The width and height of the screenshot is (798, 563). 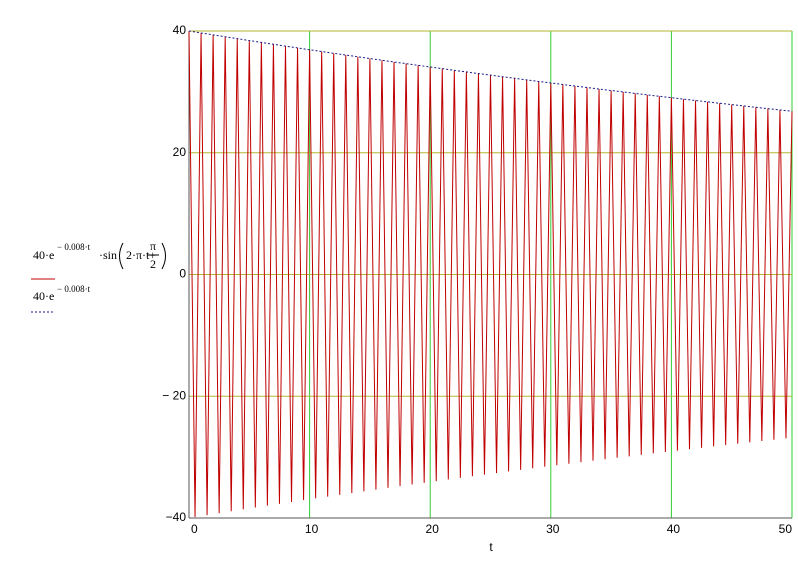 What do you see at coordinates (176, 517) in the screenshot?
I see `y-tick-label: −40` at bounding box center [176, 517].